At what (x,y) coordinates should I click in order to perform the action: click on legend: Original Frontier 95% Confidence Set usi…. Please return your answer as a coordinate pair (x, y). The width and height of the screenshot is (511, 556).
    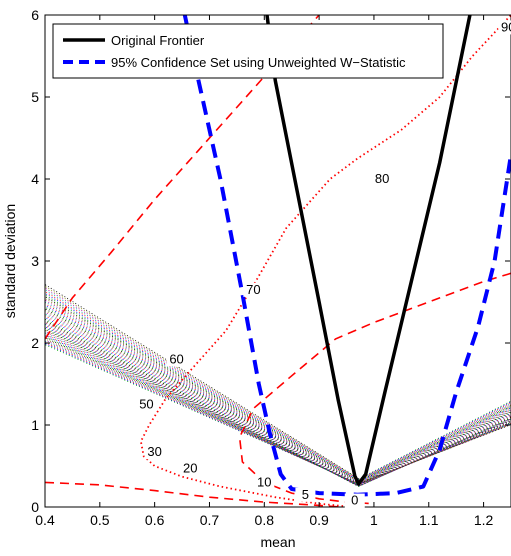
    Looking at the image, I should click on (248, 51).